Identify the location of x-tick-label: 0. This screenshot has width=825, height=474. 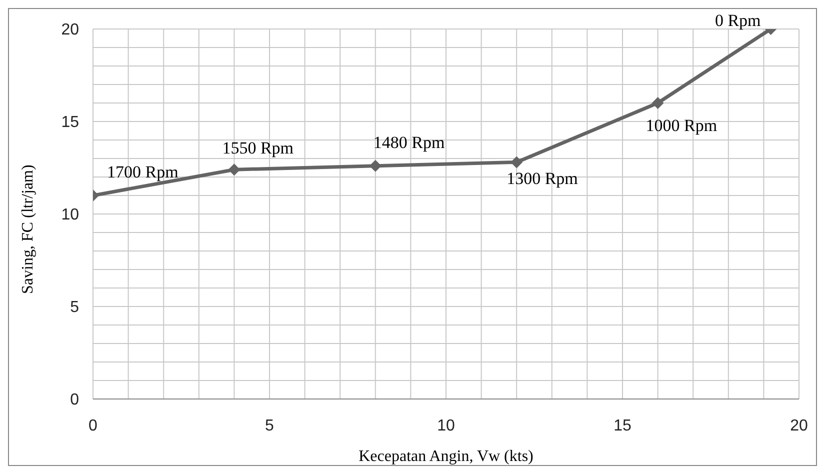
(93, 425).